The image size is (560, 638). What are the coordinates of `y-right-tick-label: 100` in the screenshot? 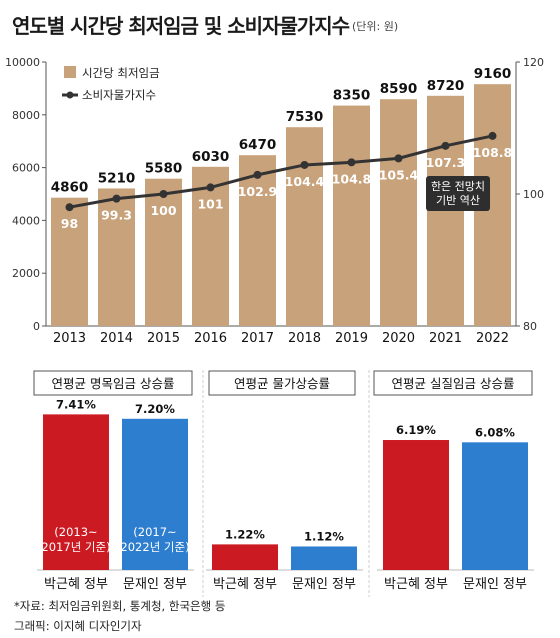 It's located at (533, 194).